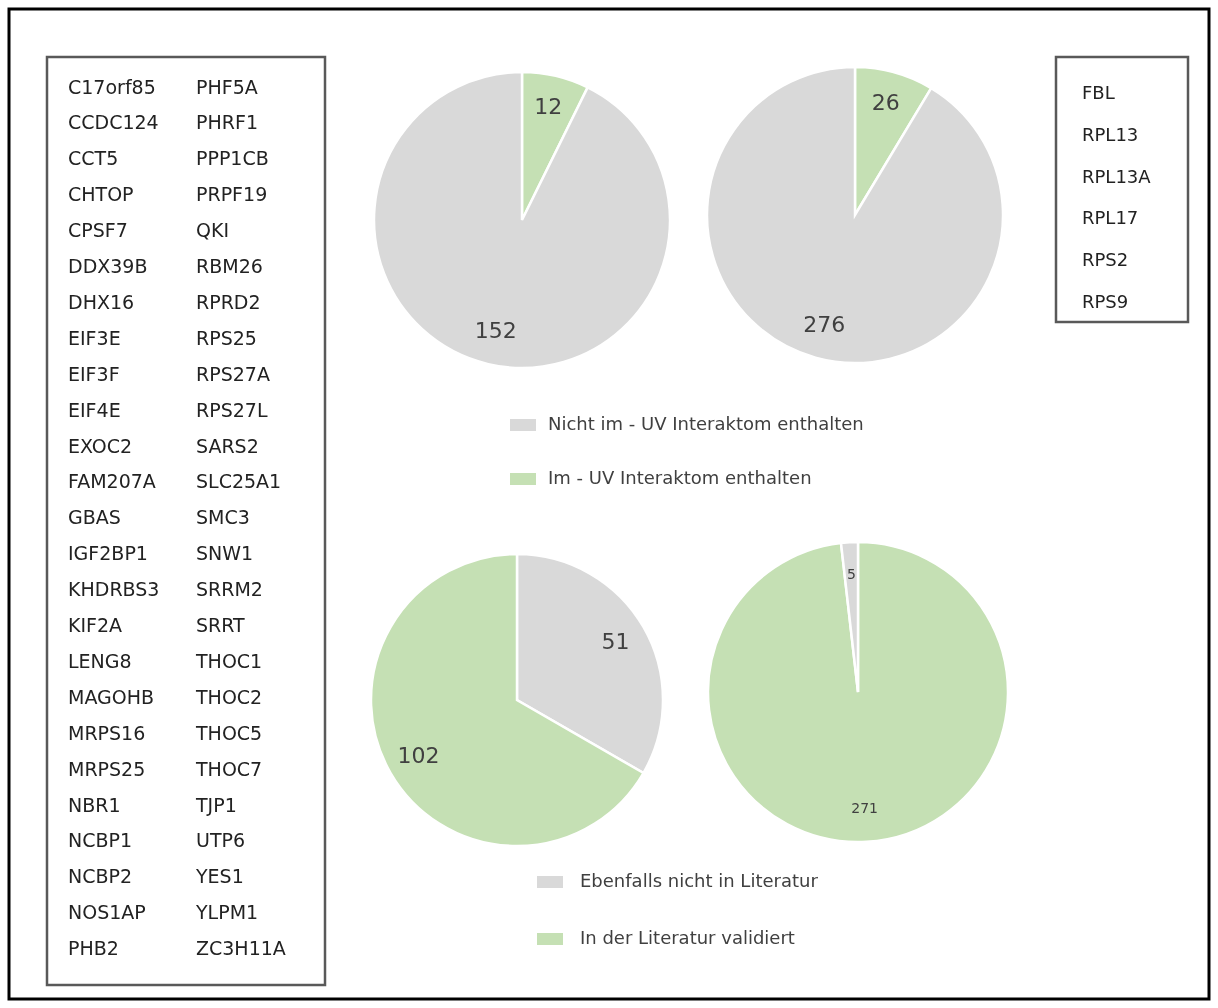  Describe the element at coordinates (111, 696) in the screenshot. I see `text: MAGOHB` at that location.